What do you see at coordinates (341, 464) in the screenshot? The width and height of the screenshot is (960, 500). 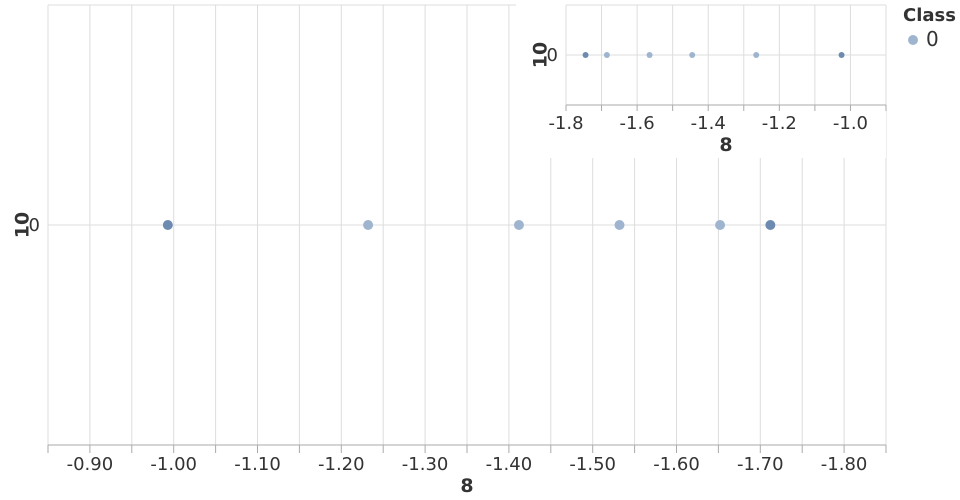 I see `x-tick-label: -1.20` at bounding box center [341, 464].